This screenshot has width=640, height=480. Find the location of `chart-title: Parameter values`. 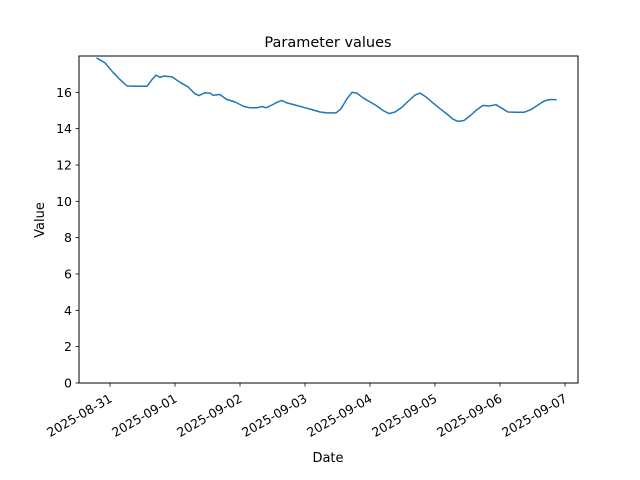

chart-title: Parameter values is located at coordinates (327, 43).